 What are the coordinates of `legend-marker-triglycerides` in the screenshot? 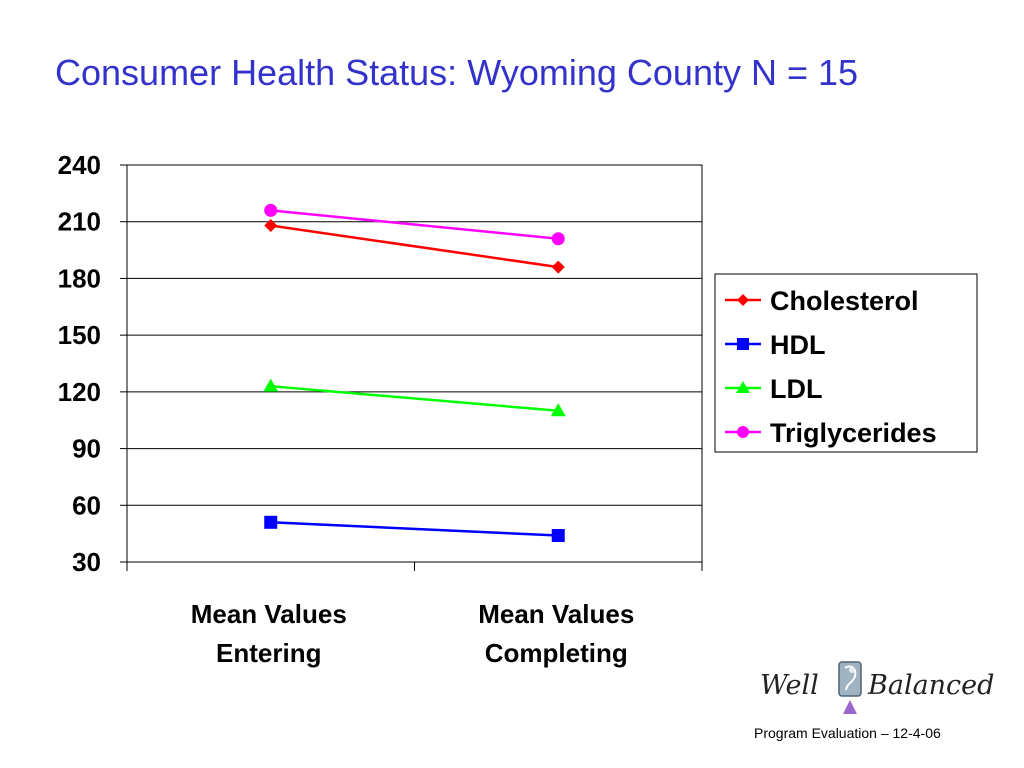 It's located at (743, 432).